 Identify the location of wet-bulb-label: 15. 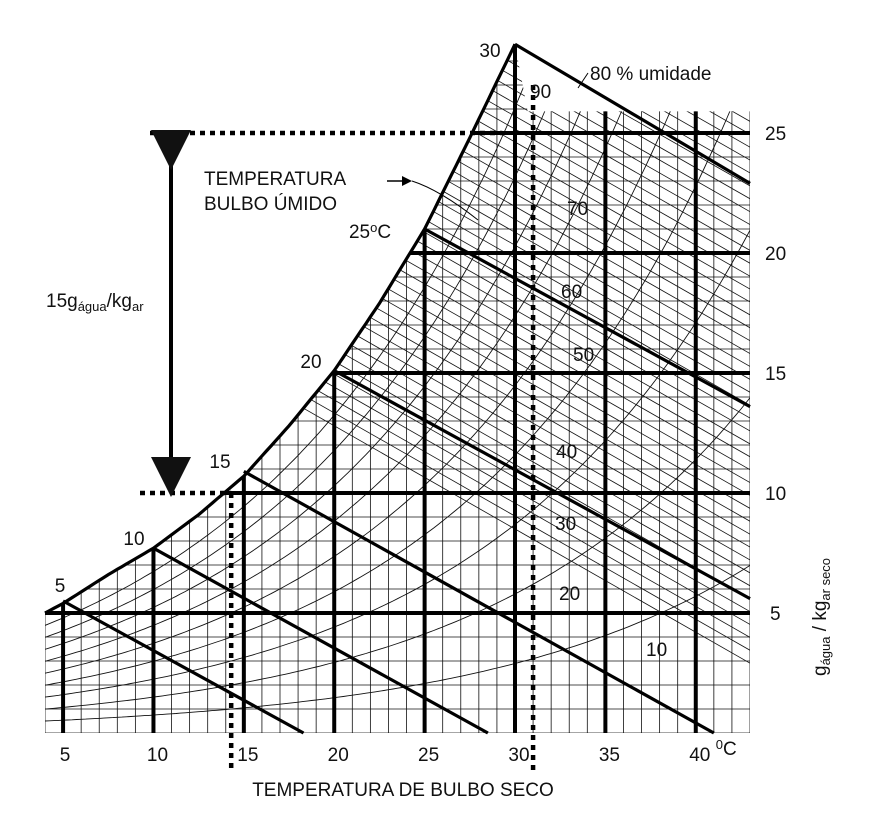
(219, 462).